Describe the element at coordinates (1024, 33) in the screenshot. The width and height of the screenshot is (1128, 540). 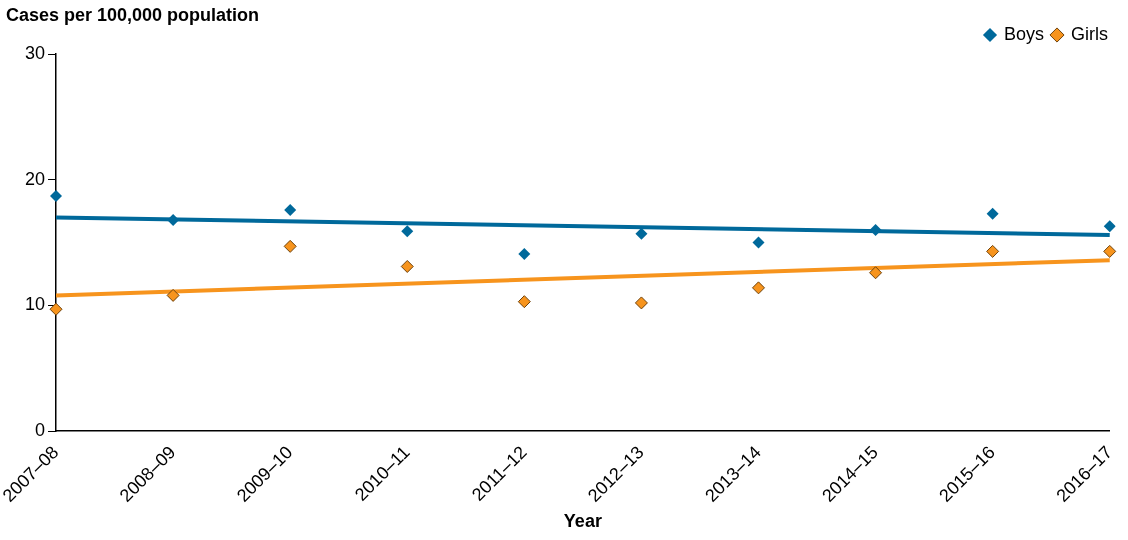
I see `legend-label: Boys` at that location.